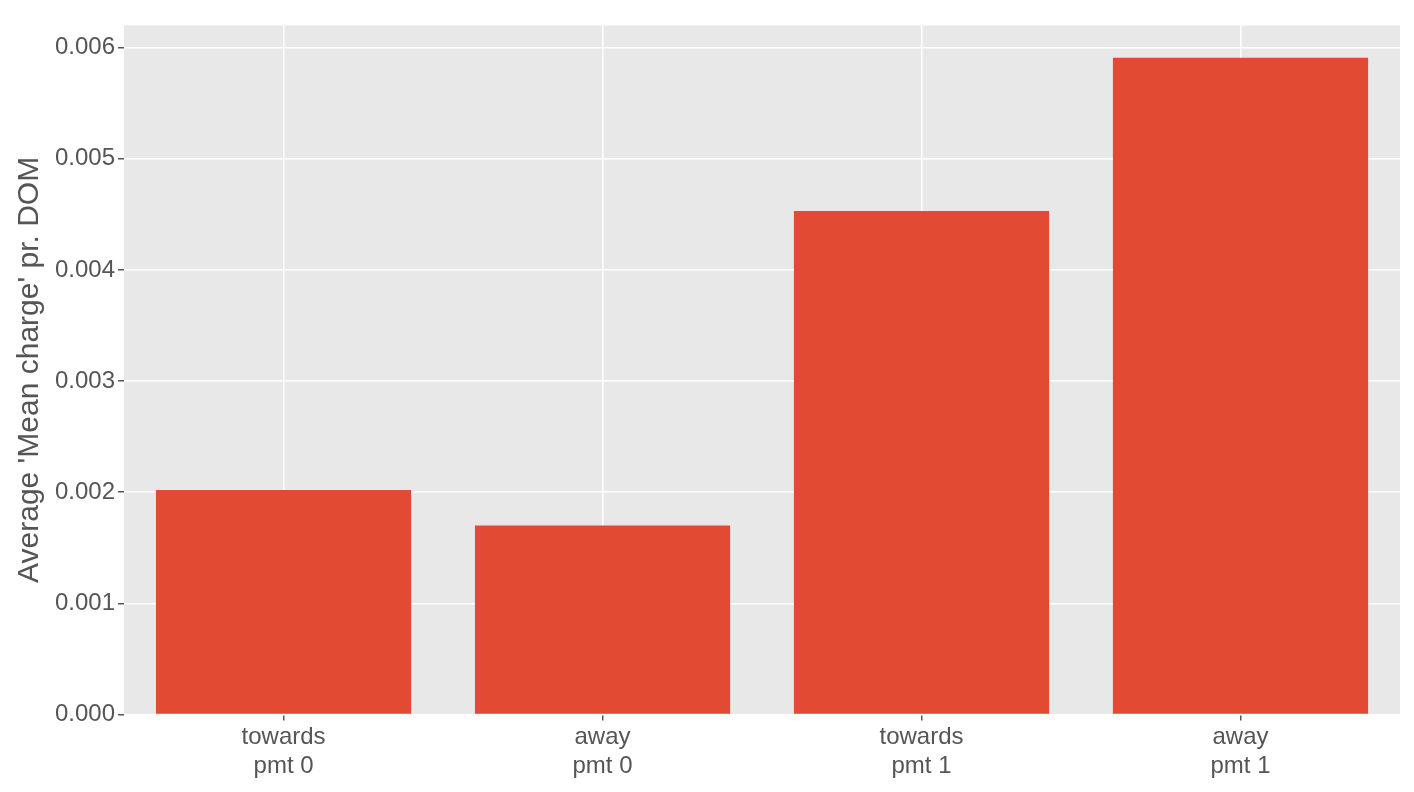  I want to click on x-tick-label: towards pmt 0, so click(283, 750).